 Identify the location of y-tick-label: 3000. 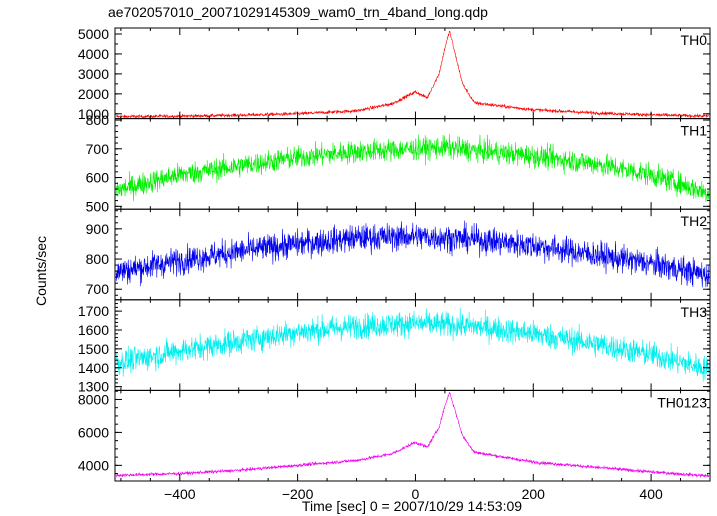
(93, 74).